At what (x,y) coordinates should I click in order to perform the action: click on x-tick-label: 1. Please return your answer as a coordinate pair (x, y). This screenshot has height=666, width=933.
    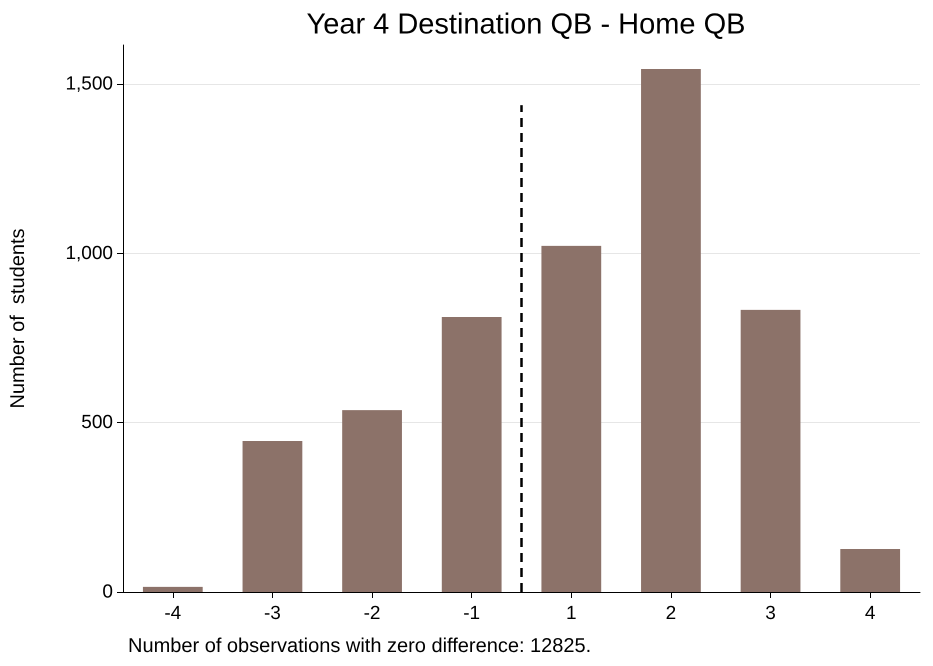
    Looking at the image, I should click on (571, 613).